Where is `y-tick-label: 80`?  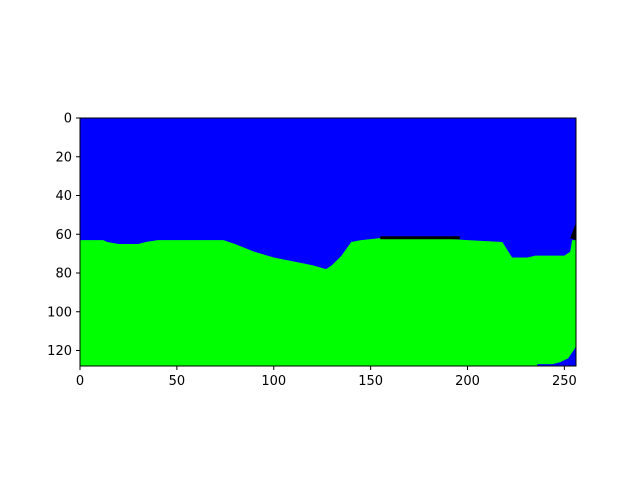
y-tick-label: 80 is located at coordinates (63, 274).